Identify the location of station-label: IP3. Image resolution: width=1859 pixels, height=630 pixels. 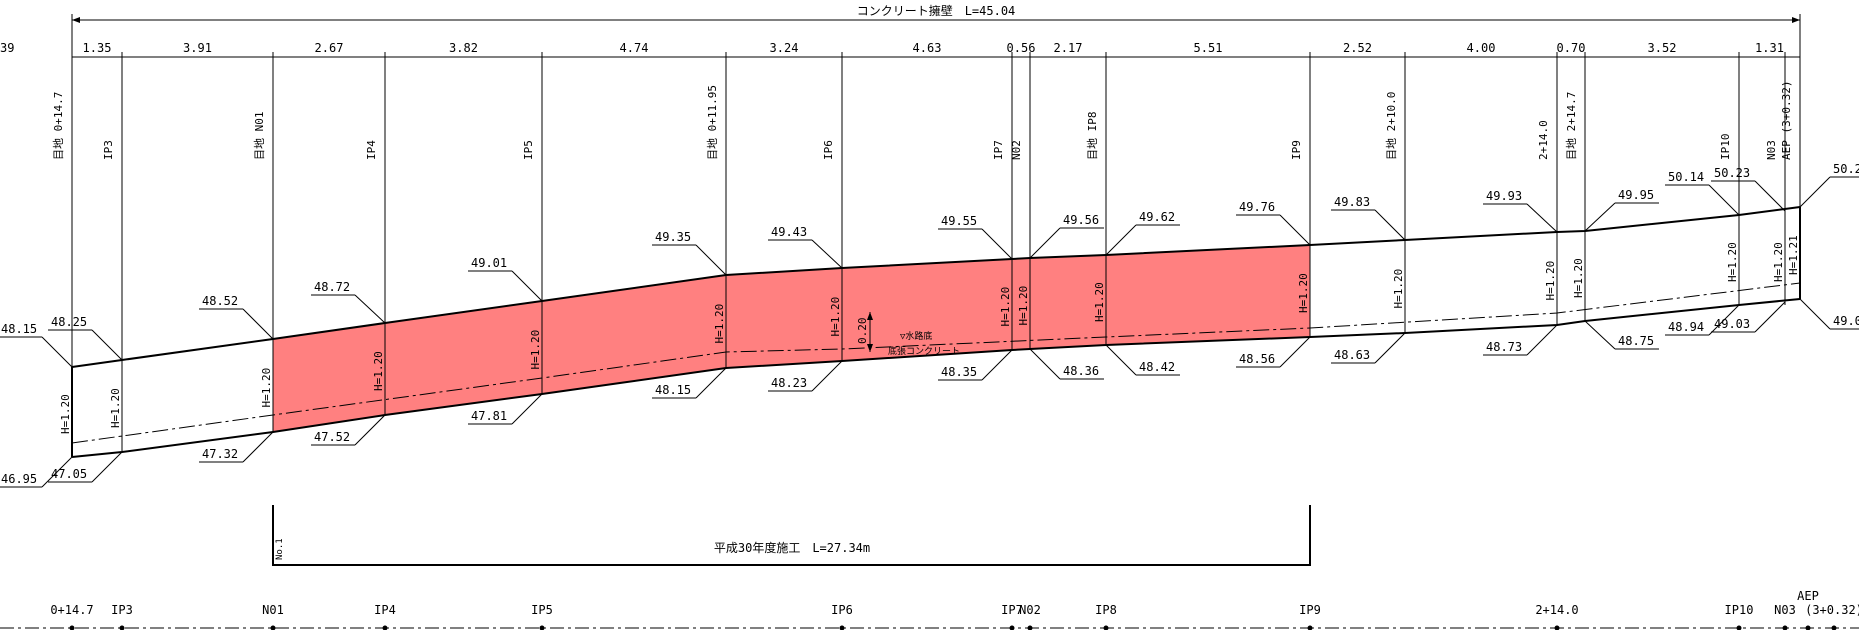
(108, 150).